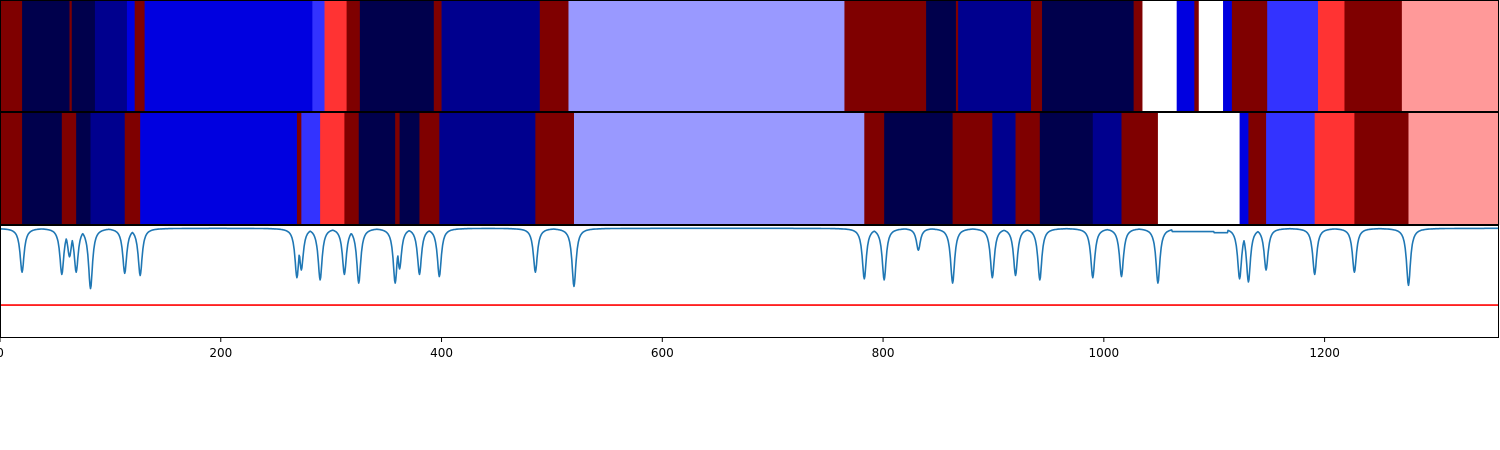 This screenshot has height=450, width=1500. I want to click on x-tick-label: 200, so click(220, 353).